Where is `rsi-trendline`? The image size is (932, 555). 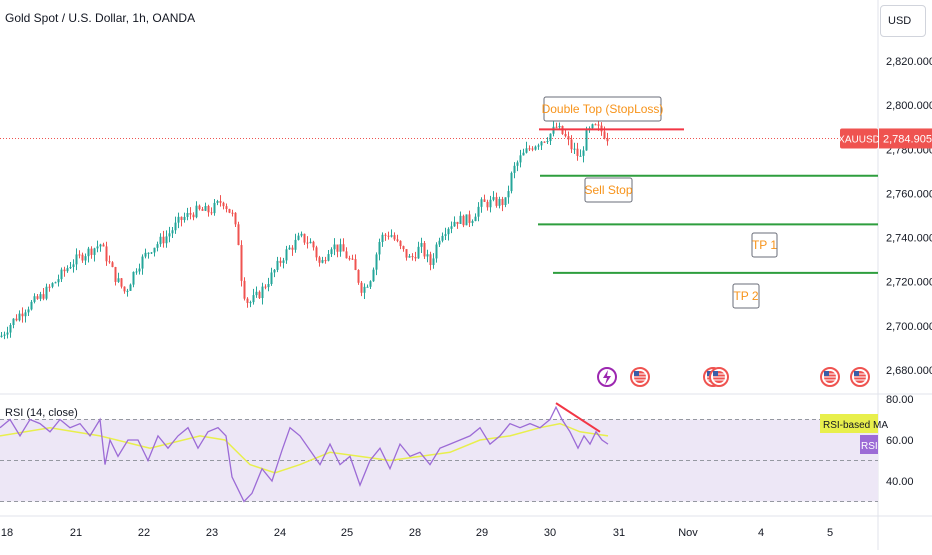 rsi-trendline is located at coordinates (578, 417).